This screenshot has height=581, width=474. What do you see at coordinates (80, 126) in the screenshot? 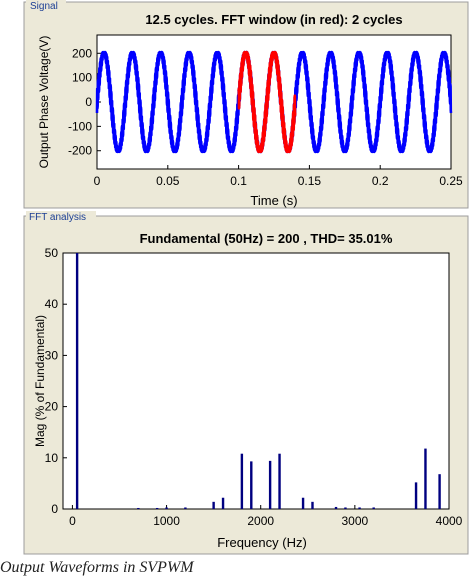
I see `signal-ytick-label: -100` at bounding box center [80, 126].